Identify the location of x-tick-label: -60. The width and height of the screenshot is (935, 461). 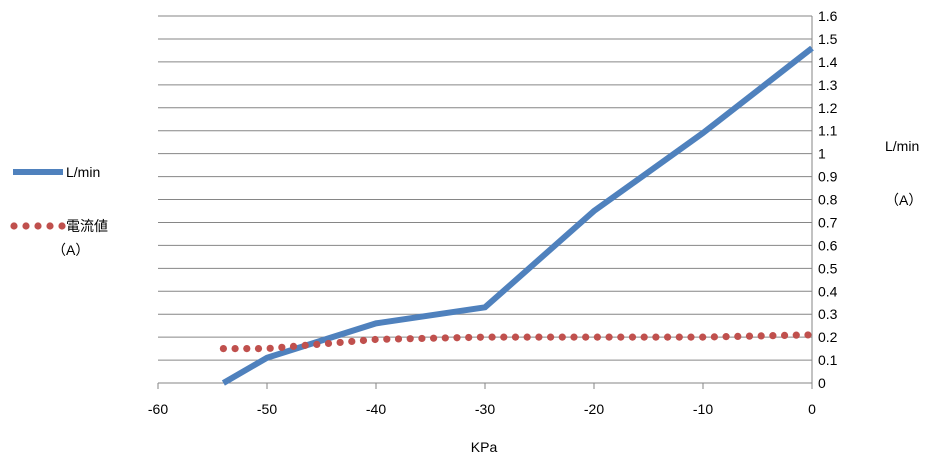
(158, 409).